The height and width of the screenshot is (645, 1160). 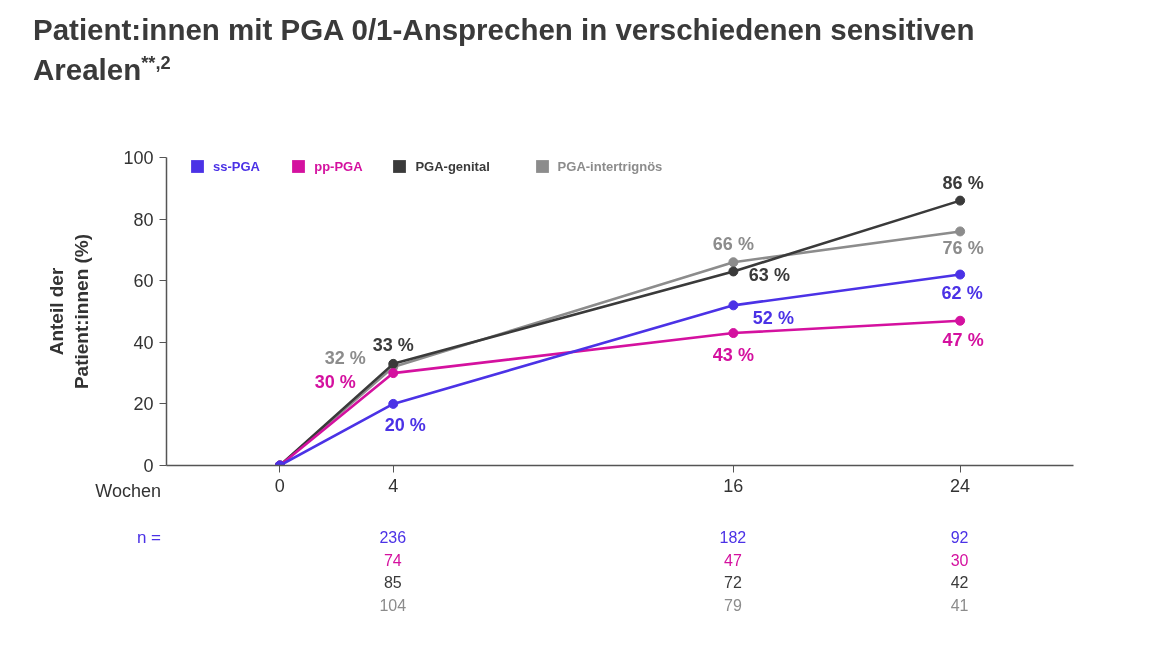 What do you see at coordinates (393, 344) in the screenshot?
I see `data-label: 33 %` at bounding box center [393, 344].